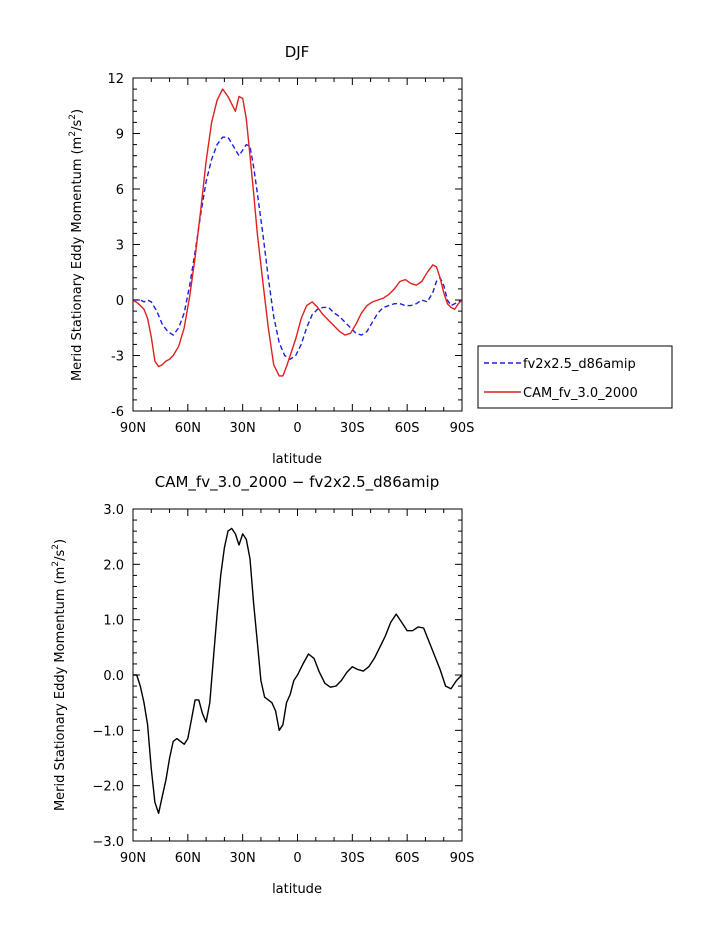 The width and height of the screenshot is (723, 935). What do you see at coordinates (113, 676) in the screenshot?
I see `bottom-chart-y-tick-label: 0.0` at bounding box center [113, 676].